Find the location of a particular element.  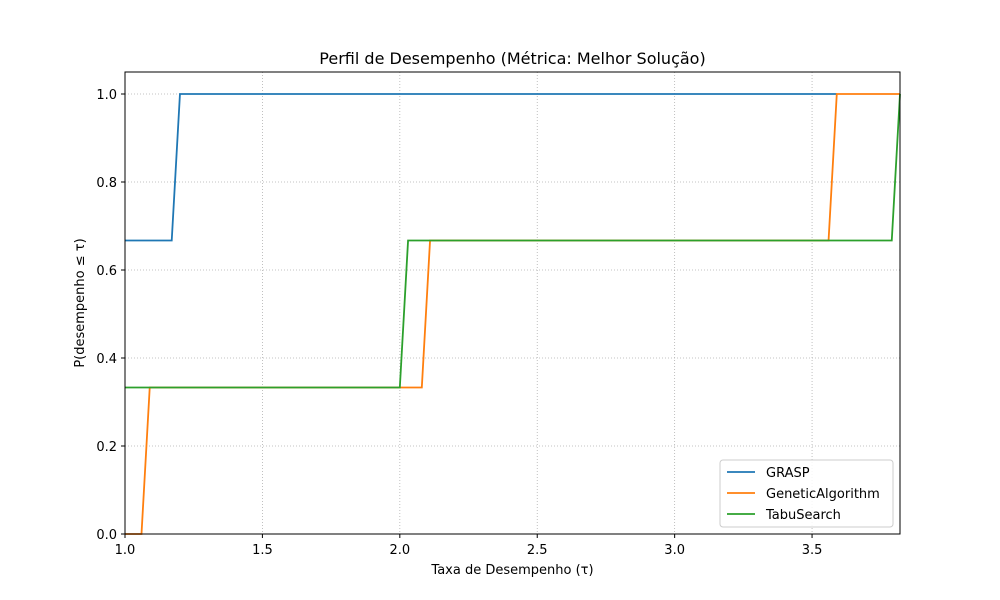

x-tick-label: 2.5 is located at coordinates (537, 550).